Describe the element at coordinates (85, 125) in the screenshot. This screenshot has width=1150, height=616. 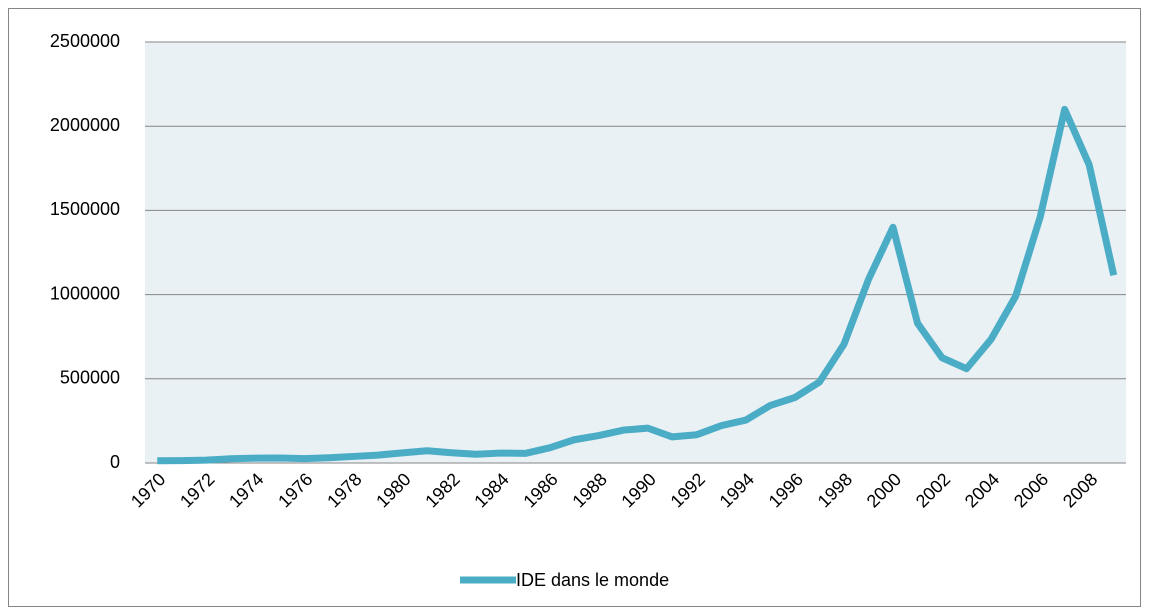
I see `y-tick-label: 2000000` at that location.